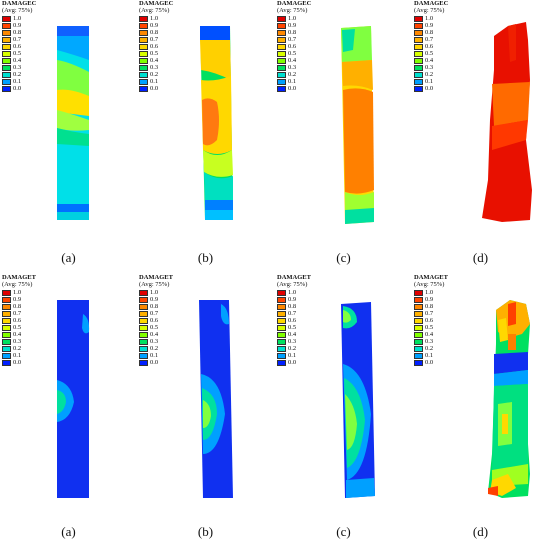  I want to click on legend-value: 0.9, so click(154, 299).